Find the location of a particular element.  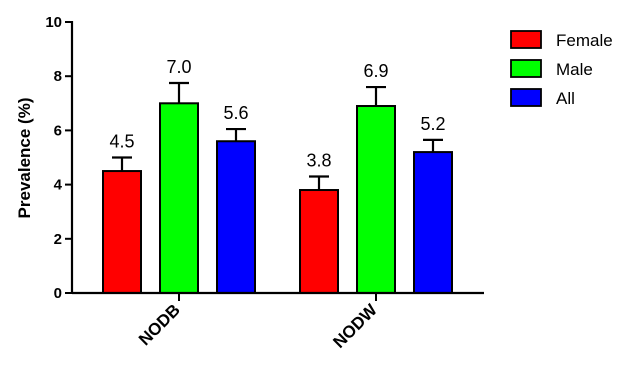

data-label-male-nodb: 7.0 is located at coordinates (178, 67).